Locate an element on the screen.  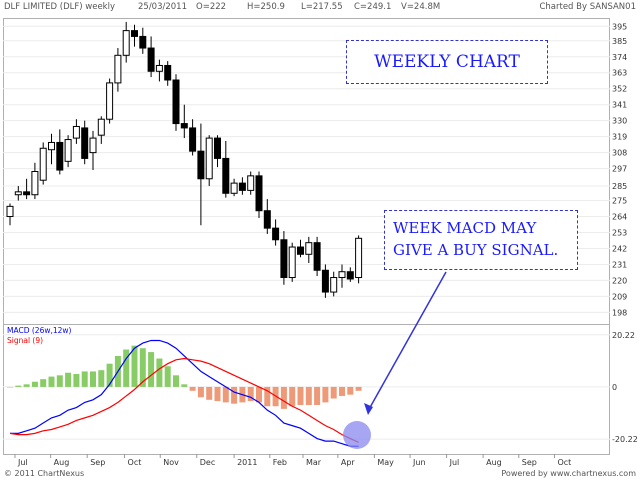
price-y-tick: 385 is located at coordinates (619, 41).